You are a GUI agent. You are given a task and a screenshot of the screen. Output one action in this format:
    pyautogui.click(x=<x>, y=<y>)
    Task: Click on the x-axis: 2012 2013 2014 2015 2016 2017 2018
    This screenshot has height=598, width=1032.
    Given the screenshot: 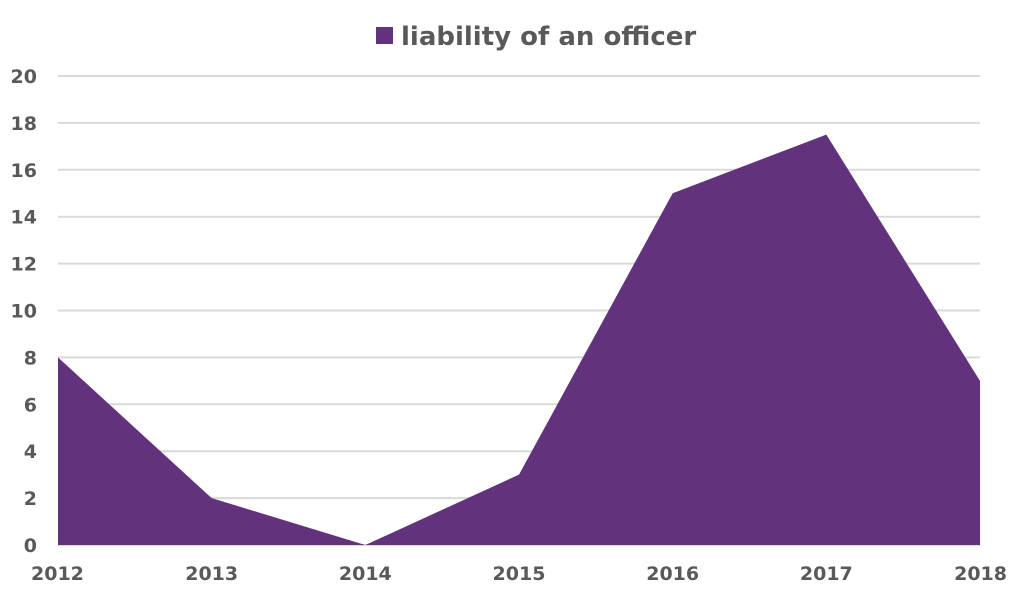 What is the action you would take?
    pyautogui.click(x=519, y=574)
    